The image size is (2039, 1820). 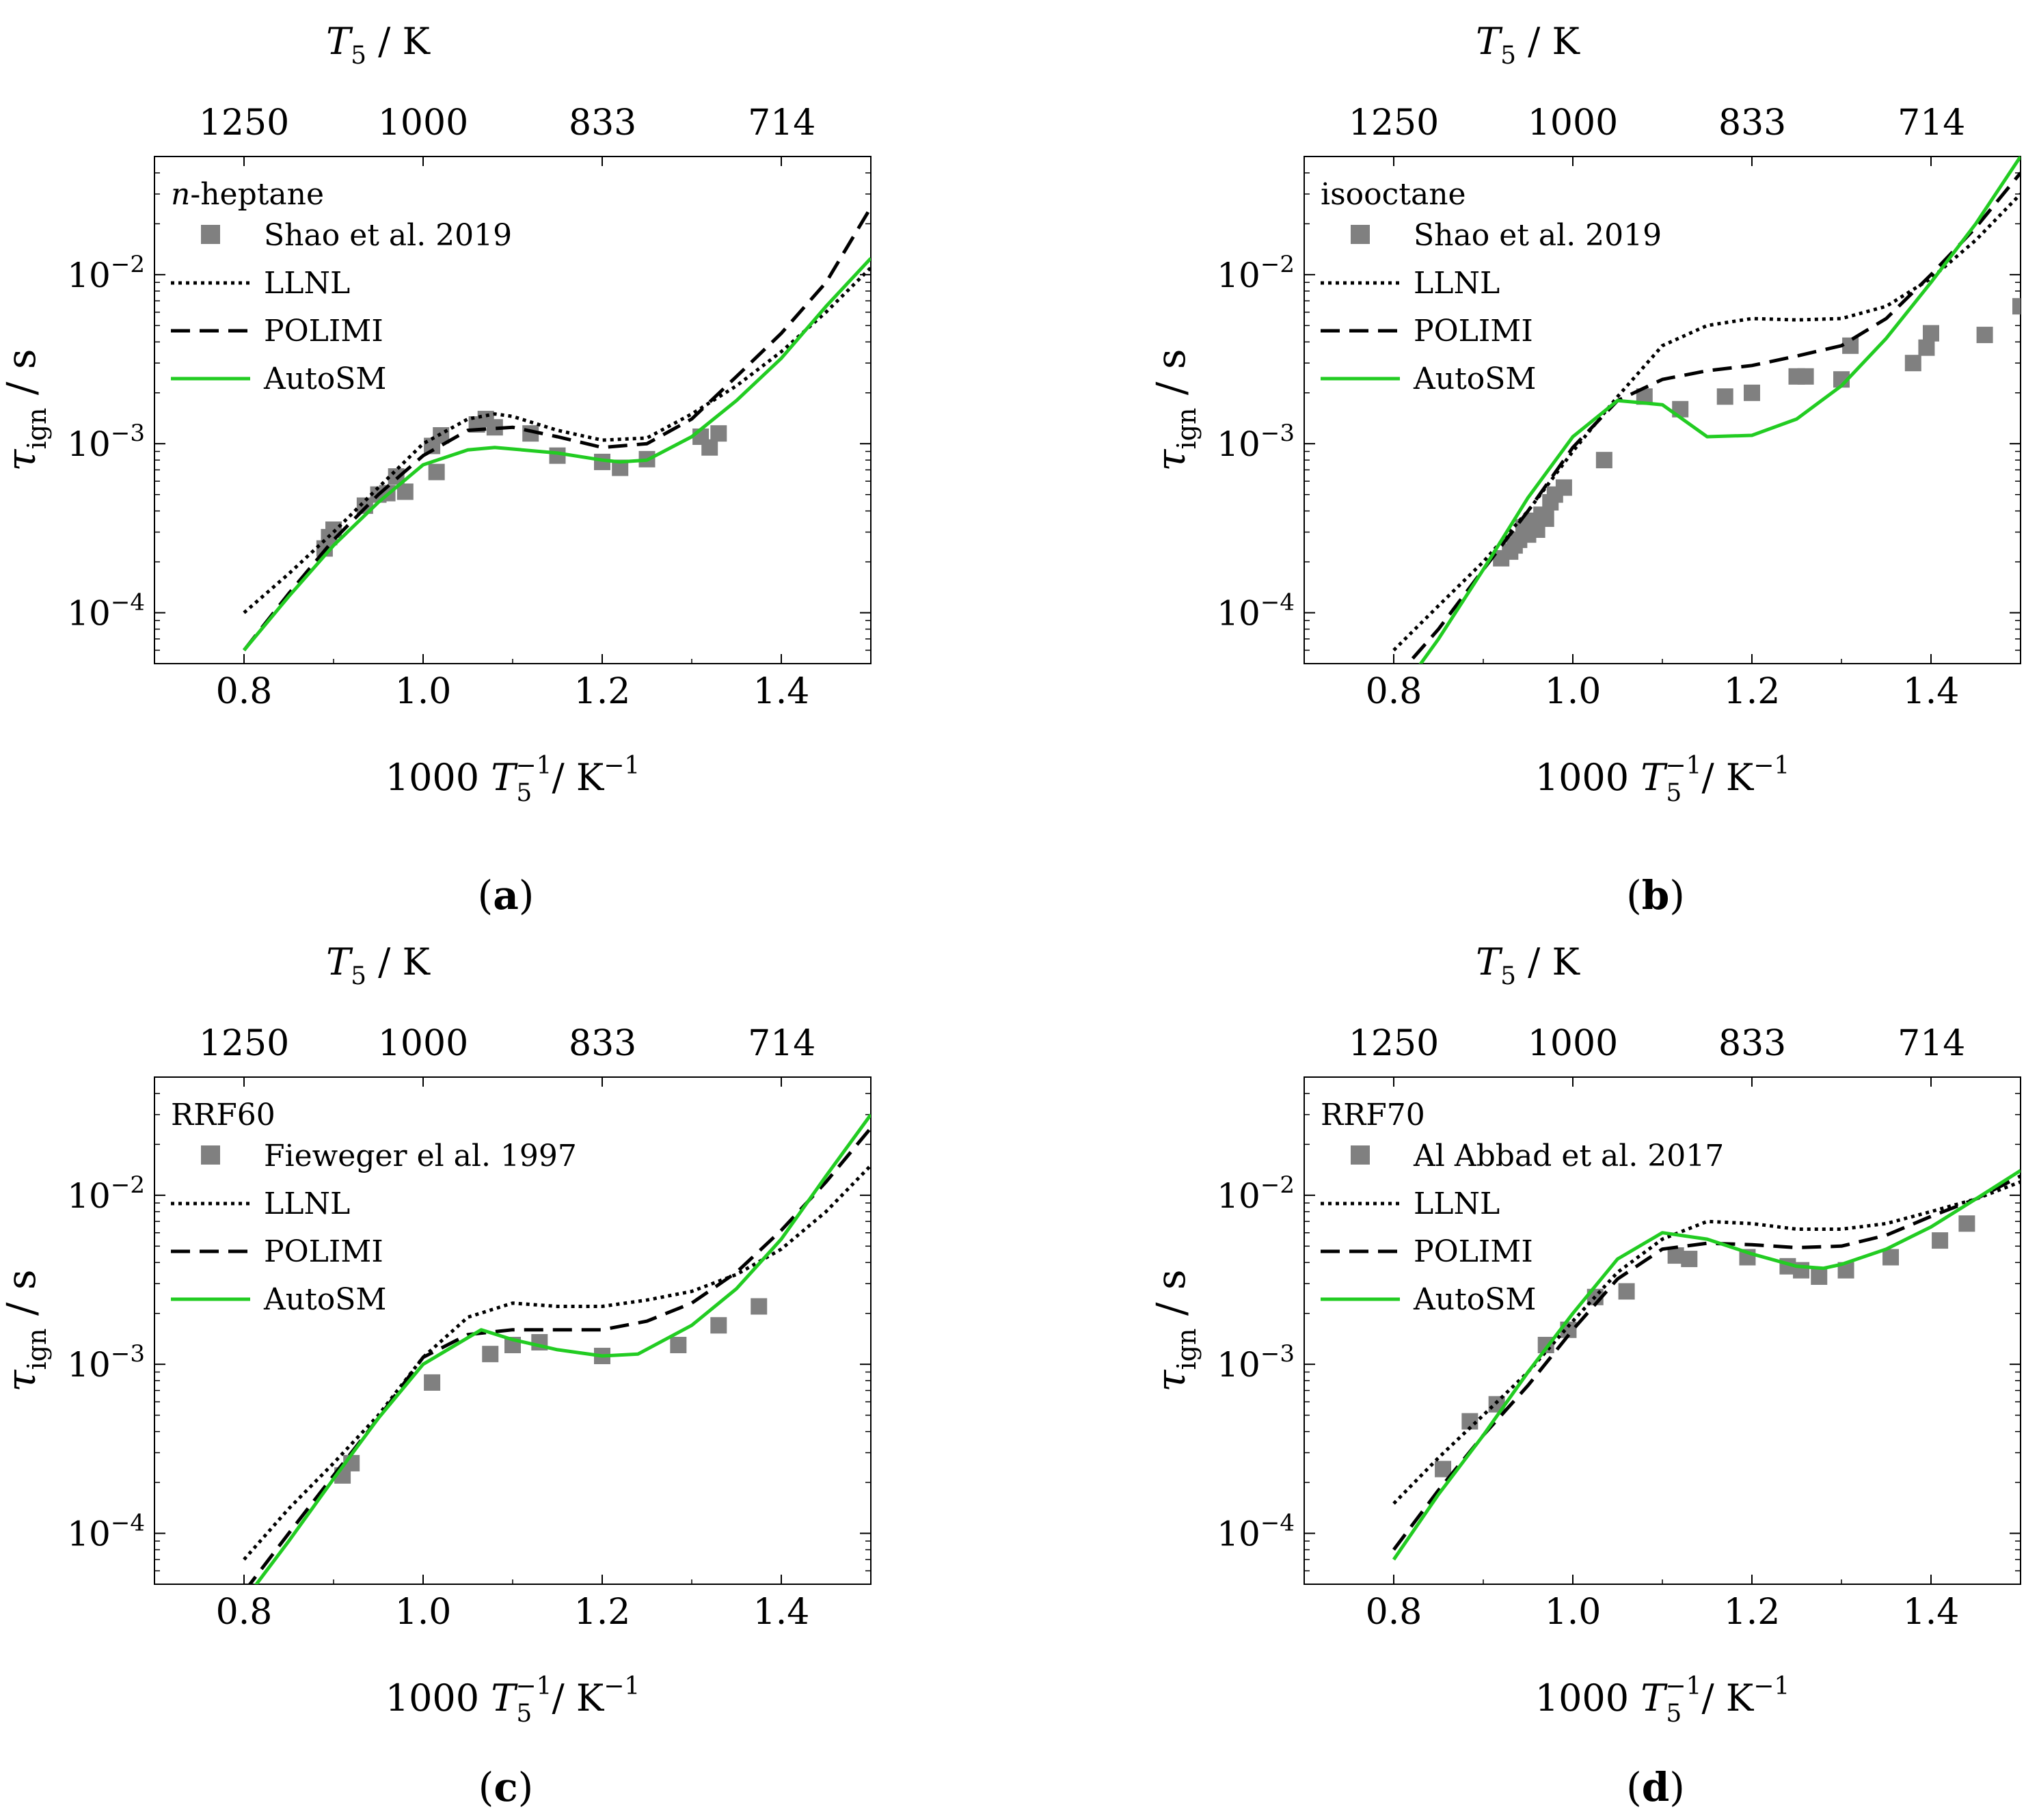 What do you see at coordinates (1393, 194) in the screenshot?
I see `fuel-label: isooctane` at bounding box center [1393, 194].